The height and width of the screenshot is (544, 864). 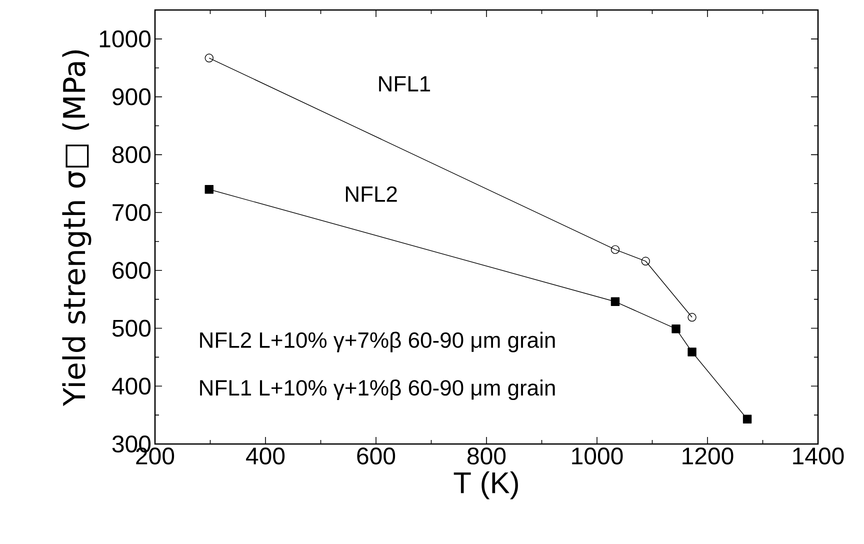 What do you see at coordinates (708, 456) in the screenshot?
I see `x-tick-label: 1200` at bounding box center [708, 456].